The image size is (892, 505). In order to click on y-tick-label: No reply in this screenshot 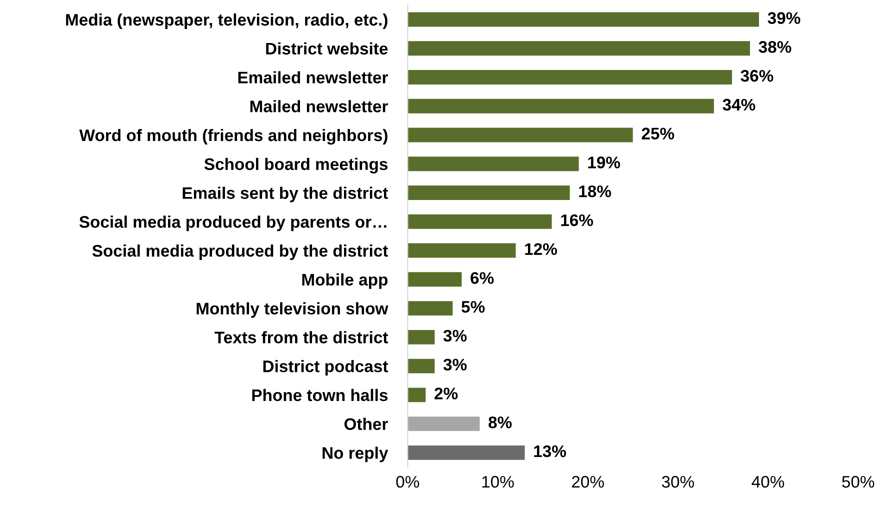, I will do `click(355, 454)`.